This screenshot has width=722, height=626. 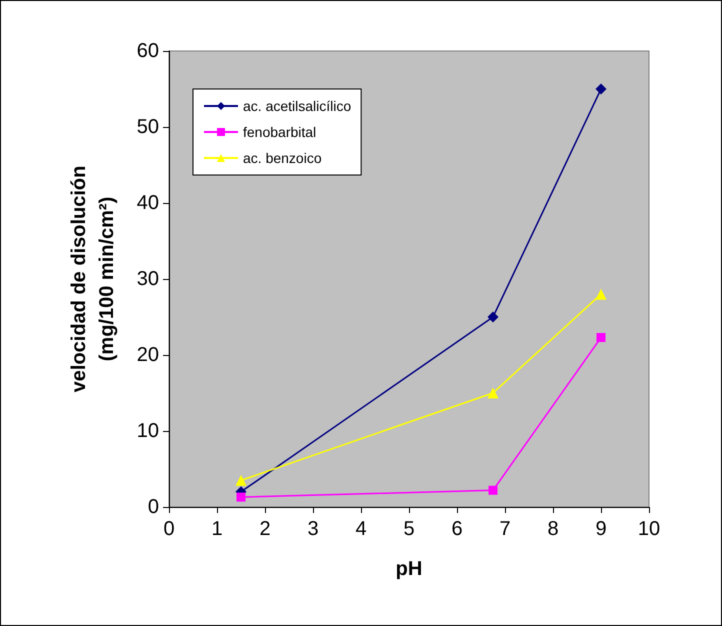 What do you see at coordinates (217, 529) in the screenshot?
I see `x-tick-label: 1` at bounding box center [217, 529].